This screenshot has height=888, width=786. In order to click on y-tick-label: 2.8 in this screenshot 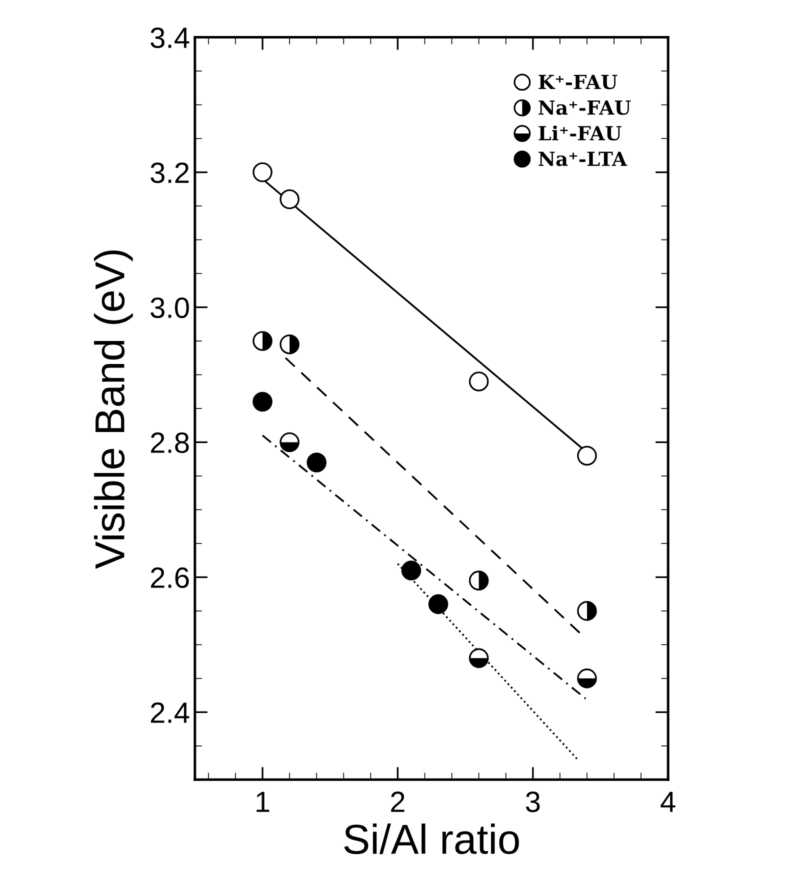, I will do `click(169, 443)`.